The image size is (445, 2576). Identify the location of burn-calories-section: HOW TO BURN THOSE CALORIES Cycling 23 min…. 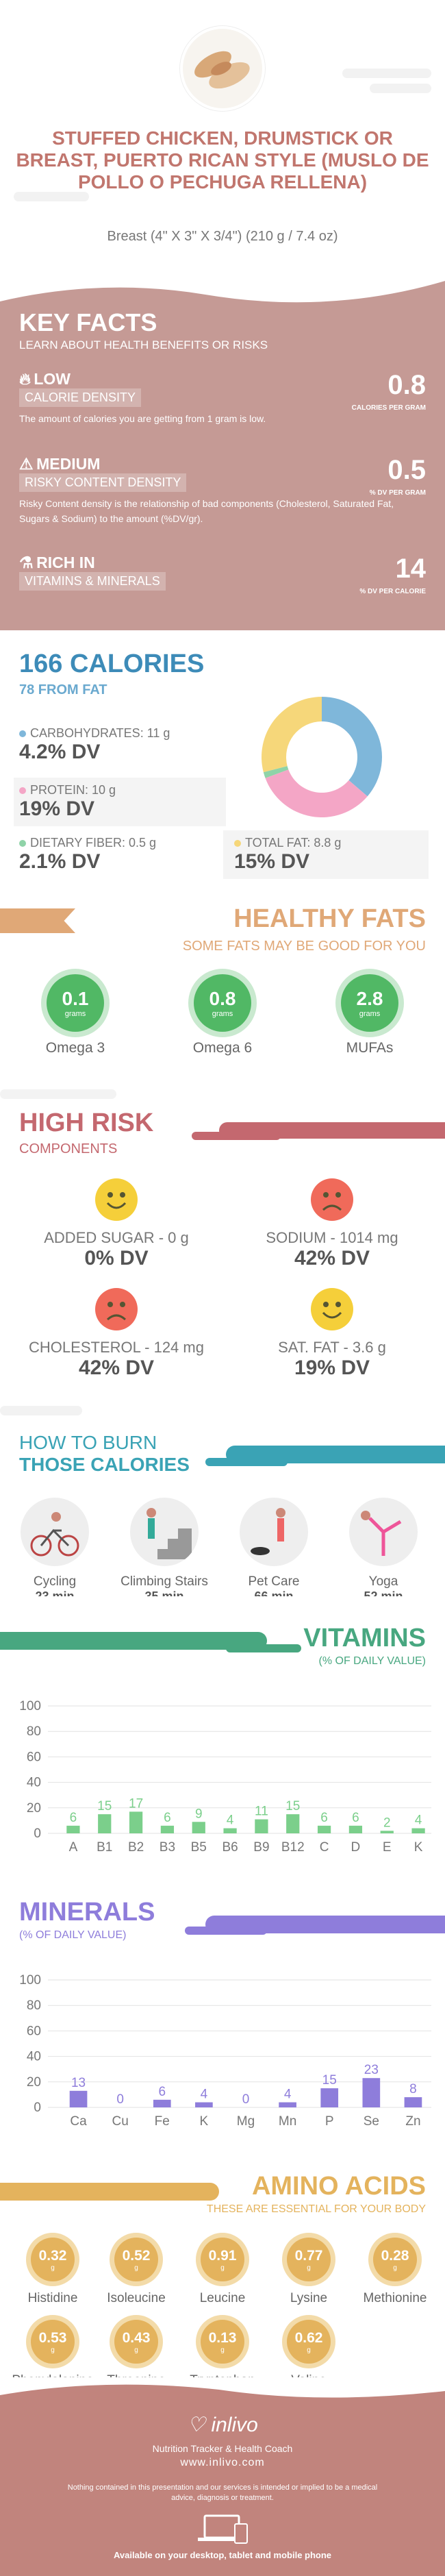
(222, 1500).